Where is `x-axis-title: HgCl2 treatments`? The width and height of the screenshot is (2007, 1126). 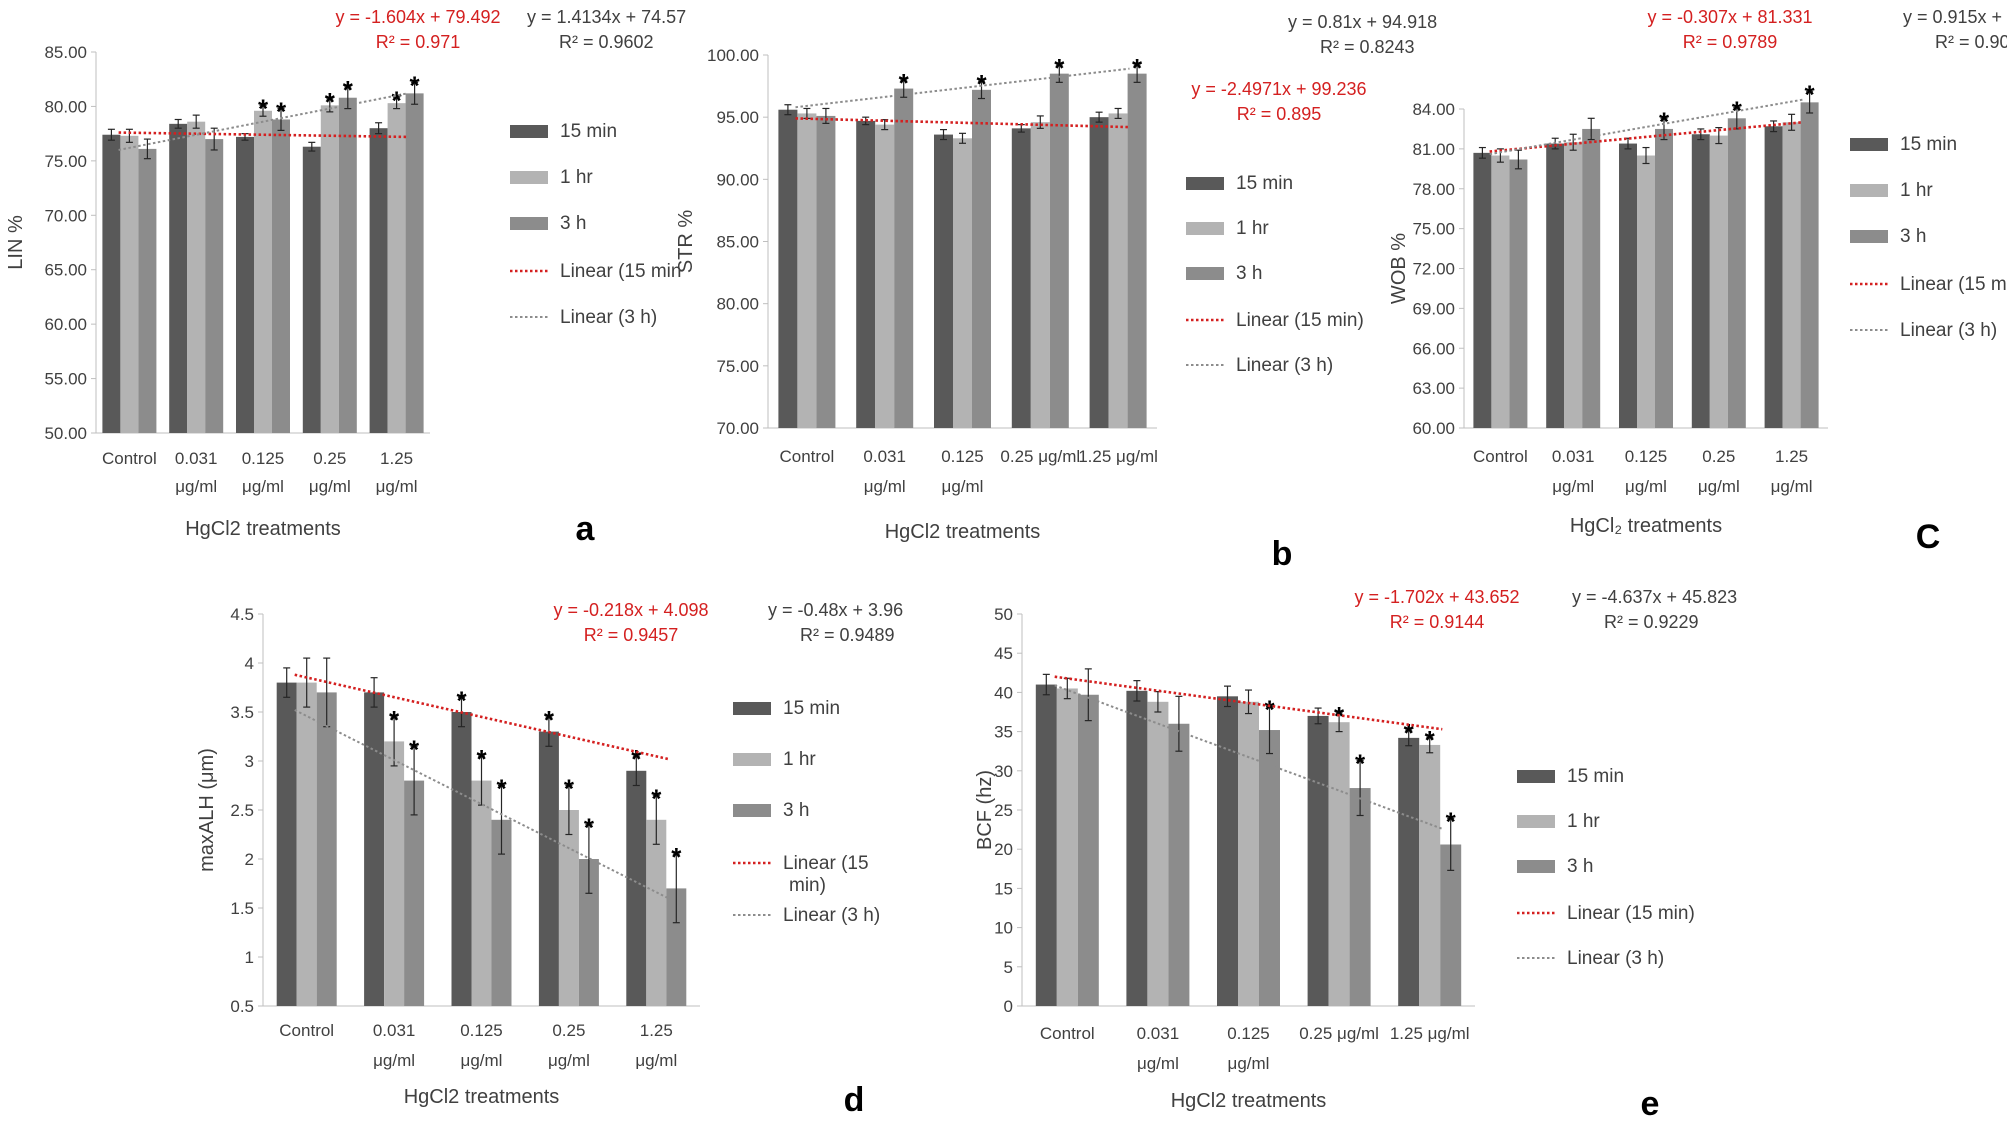
x-axis-title: HgCl2 treatments is located at coordinates (482, 1097).